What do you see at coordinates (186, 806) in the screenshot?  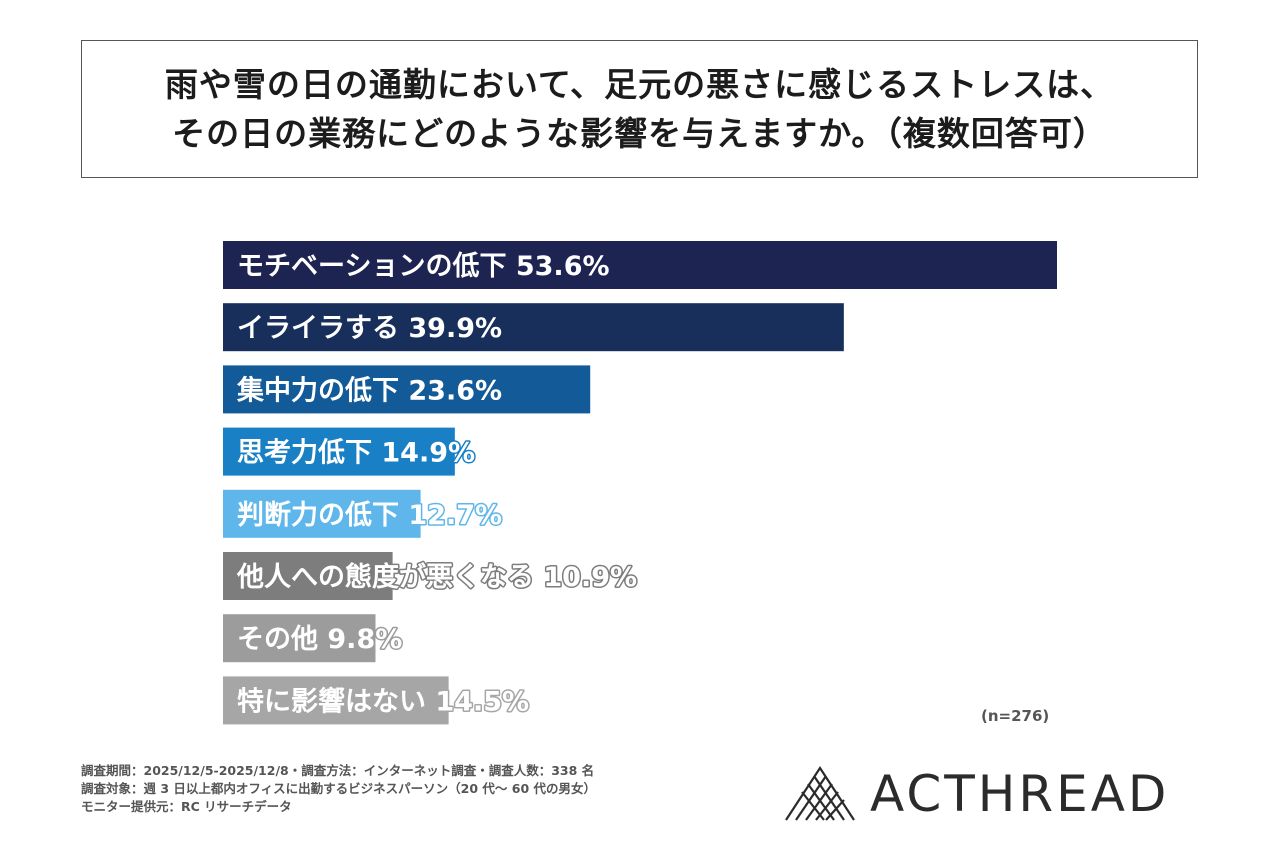 I see `footnote-line: モニター提供元：RC リサーチデータ` at bounding box center [186, 806].